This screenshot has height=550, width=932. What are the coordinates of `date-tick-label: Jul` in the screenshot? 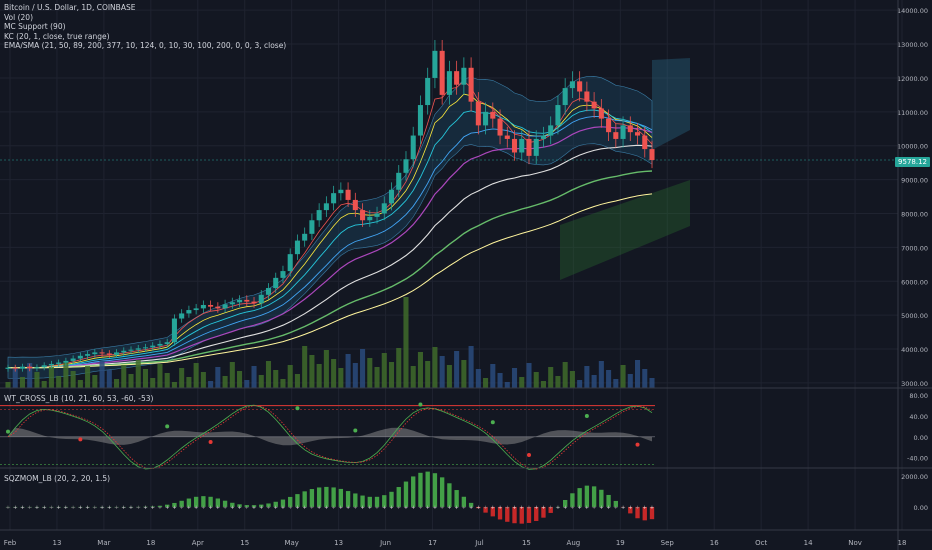 It's located at (479, 543).